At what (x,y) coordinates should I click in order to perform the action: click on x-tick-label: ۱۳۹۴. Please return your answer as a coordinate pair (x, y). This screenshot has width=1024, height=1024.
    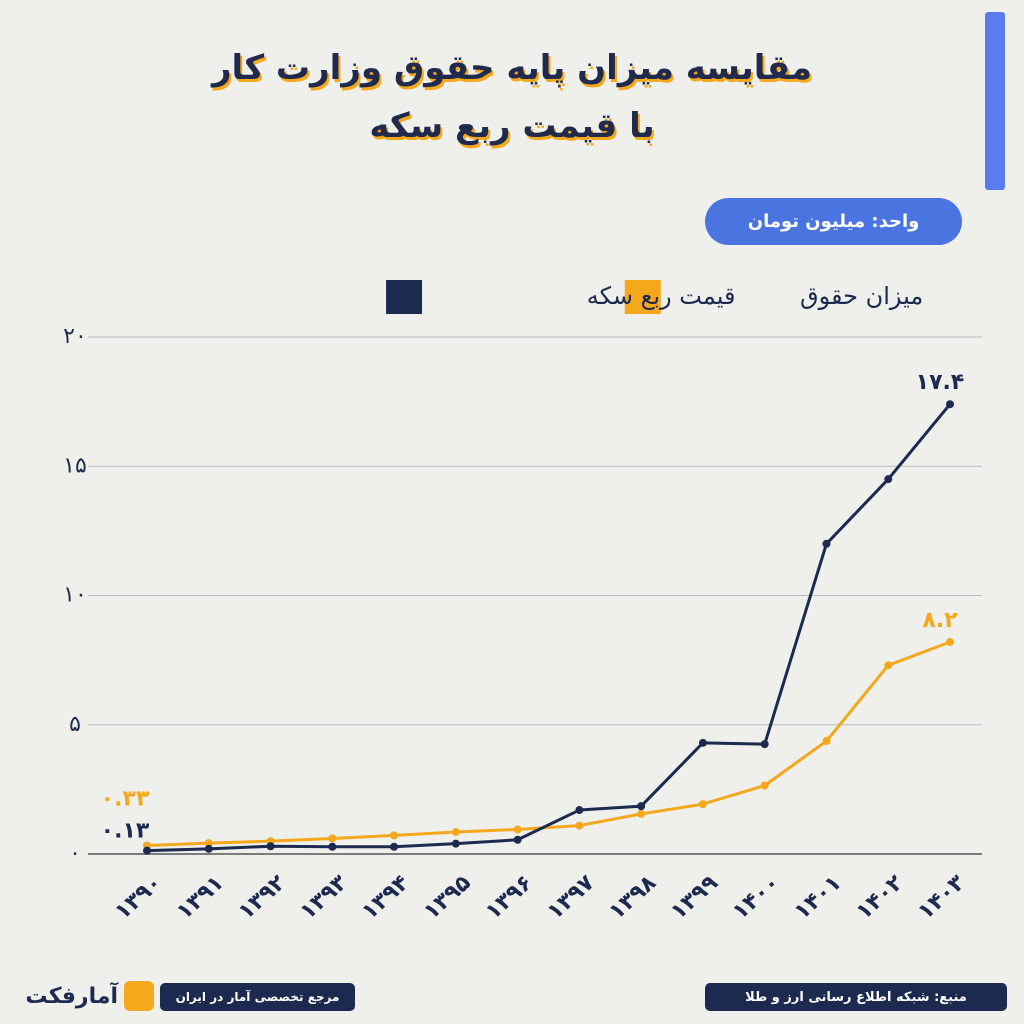
    Looking at the image, I should click on (385, 897).